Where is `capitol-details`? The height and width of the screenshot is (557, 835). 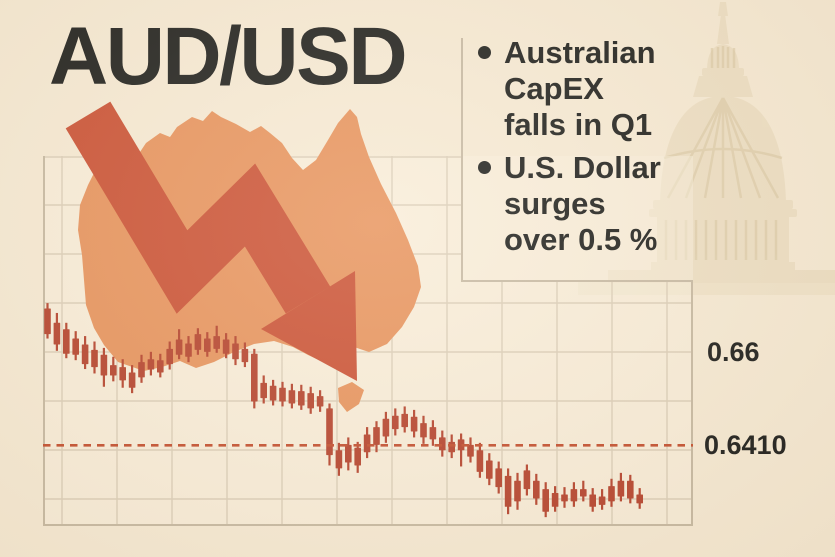 capitol-details is located at coordinates (723, 153).